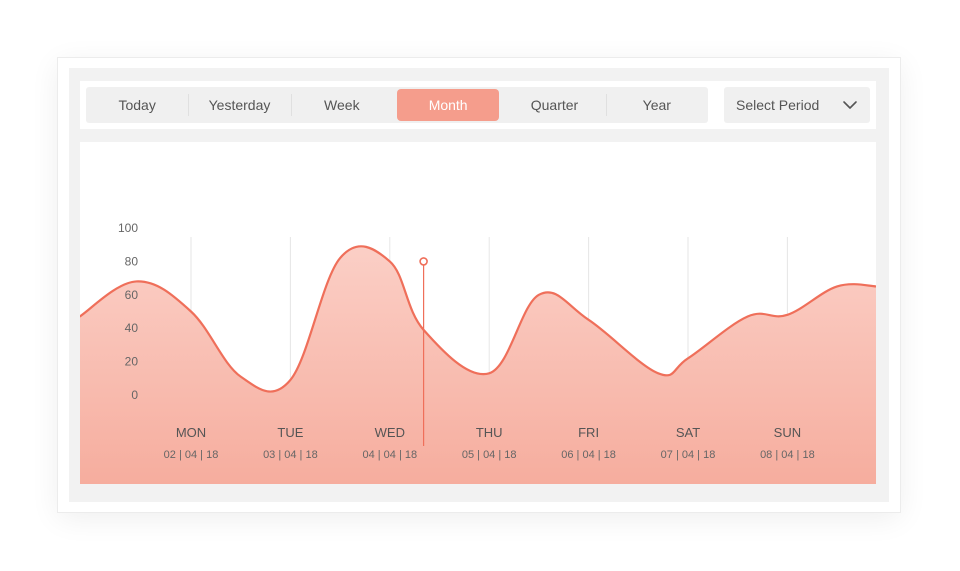 The image size is (960, 571). I want to click on tab-yesterday: Yesterday, so click(239, 105).